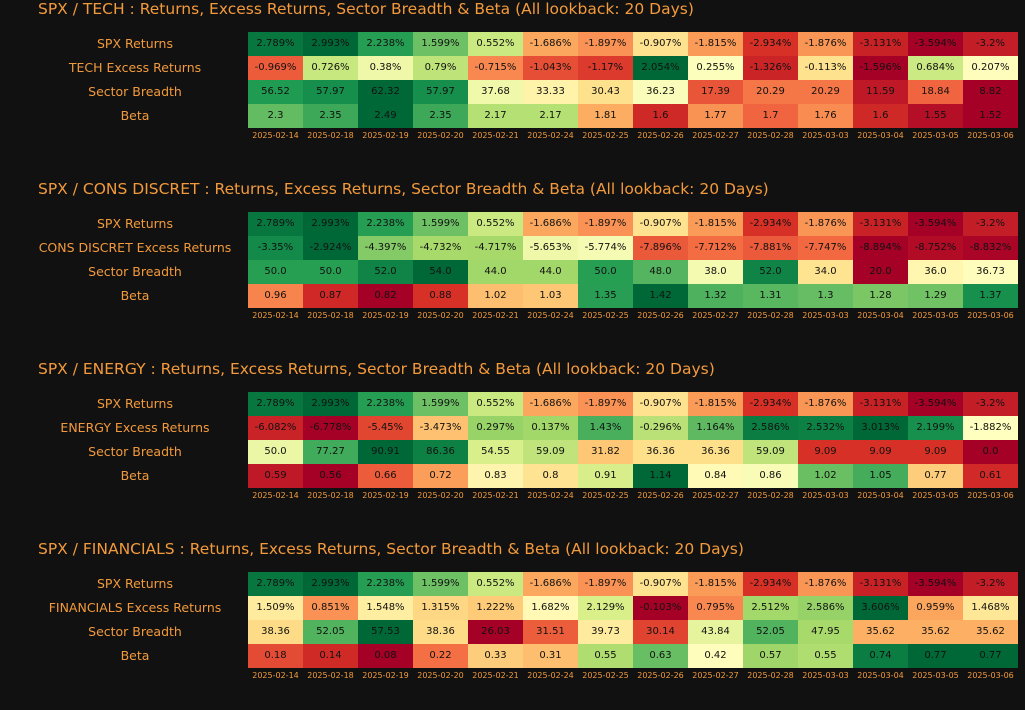  I want to click on heatmap-cell: 0.684%, so click(935, 68).